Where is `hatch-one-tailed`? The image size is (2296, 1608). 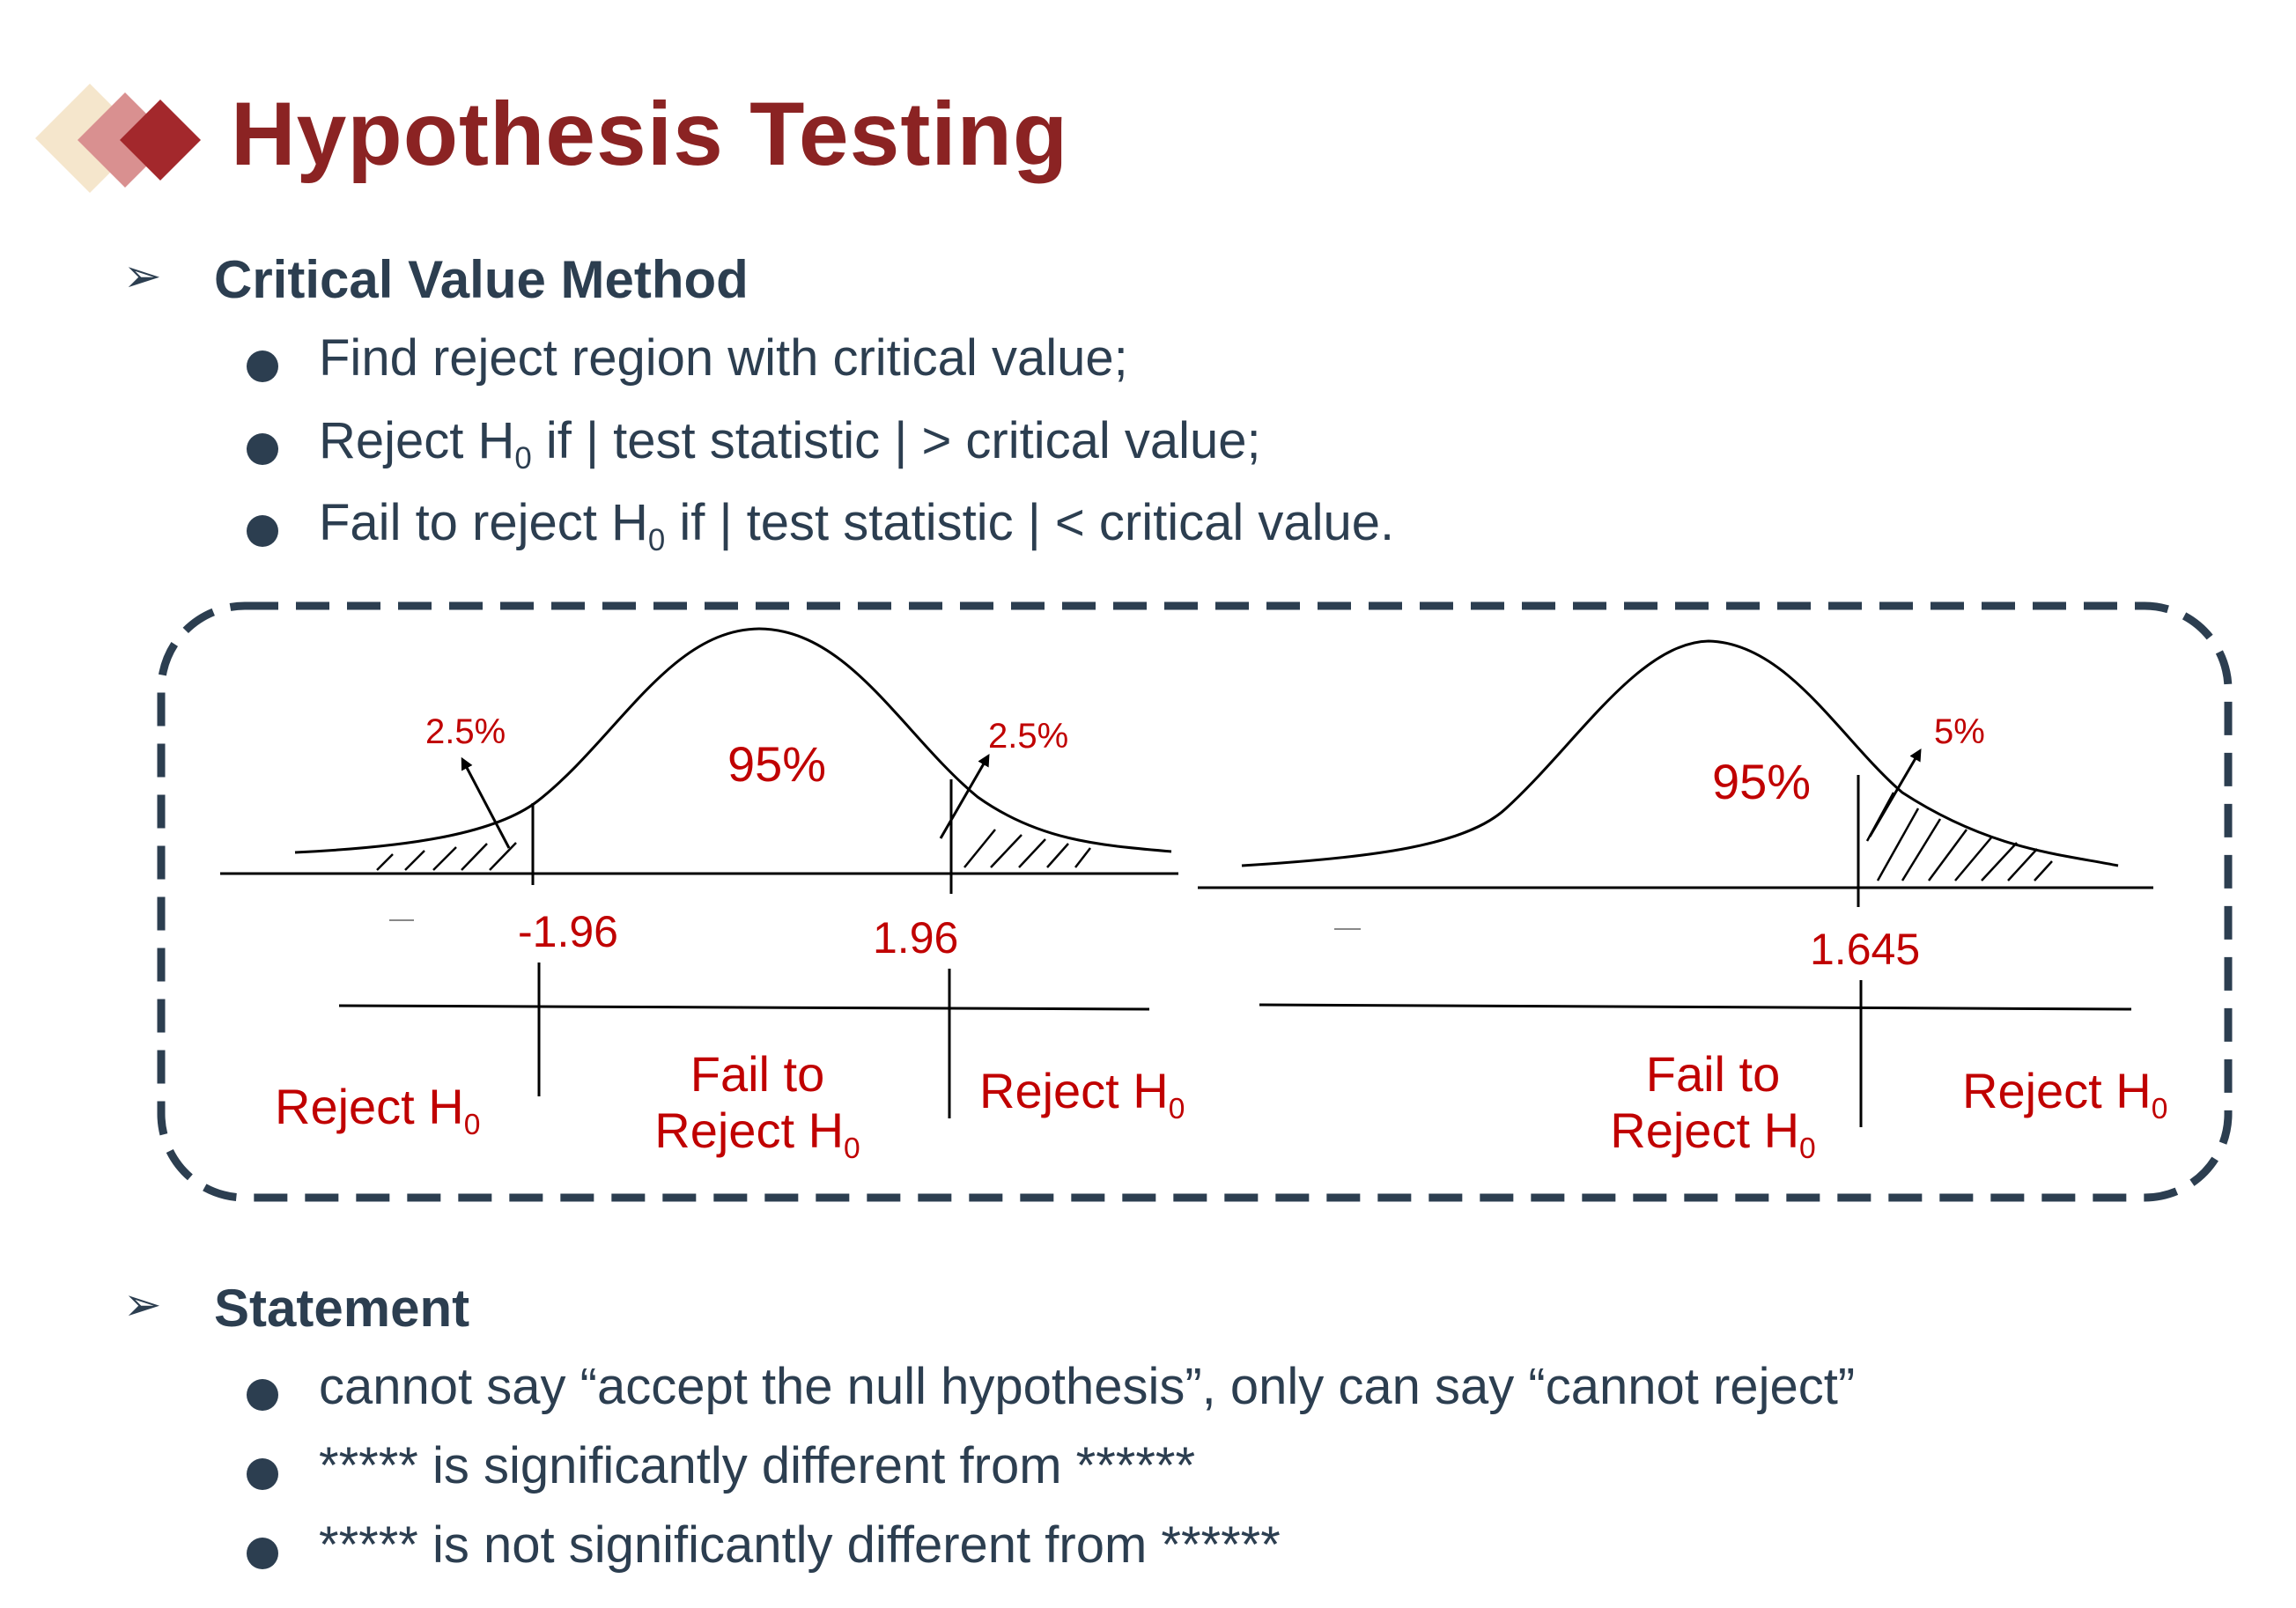 hatch-one-tailed is located at coordinates (1959, 836).